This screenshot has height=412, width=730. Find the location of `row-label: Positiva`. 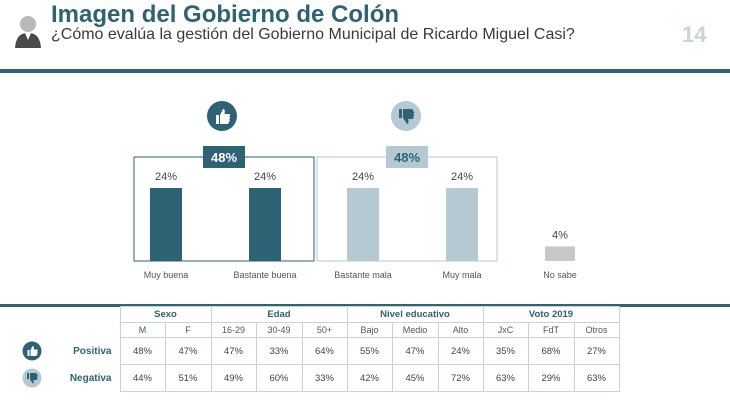

row-label: Positiva is located at coordinates (92, 351).